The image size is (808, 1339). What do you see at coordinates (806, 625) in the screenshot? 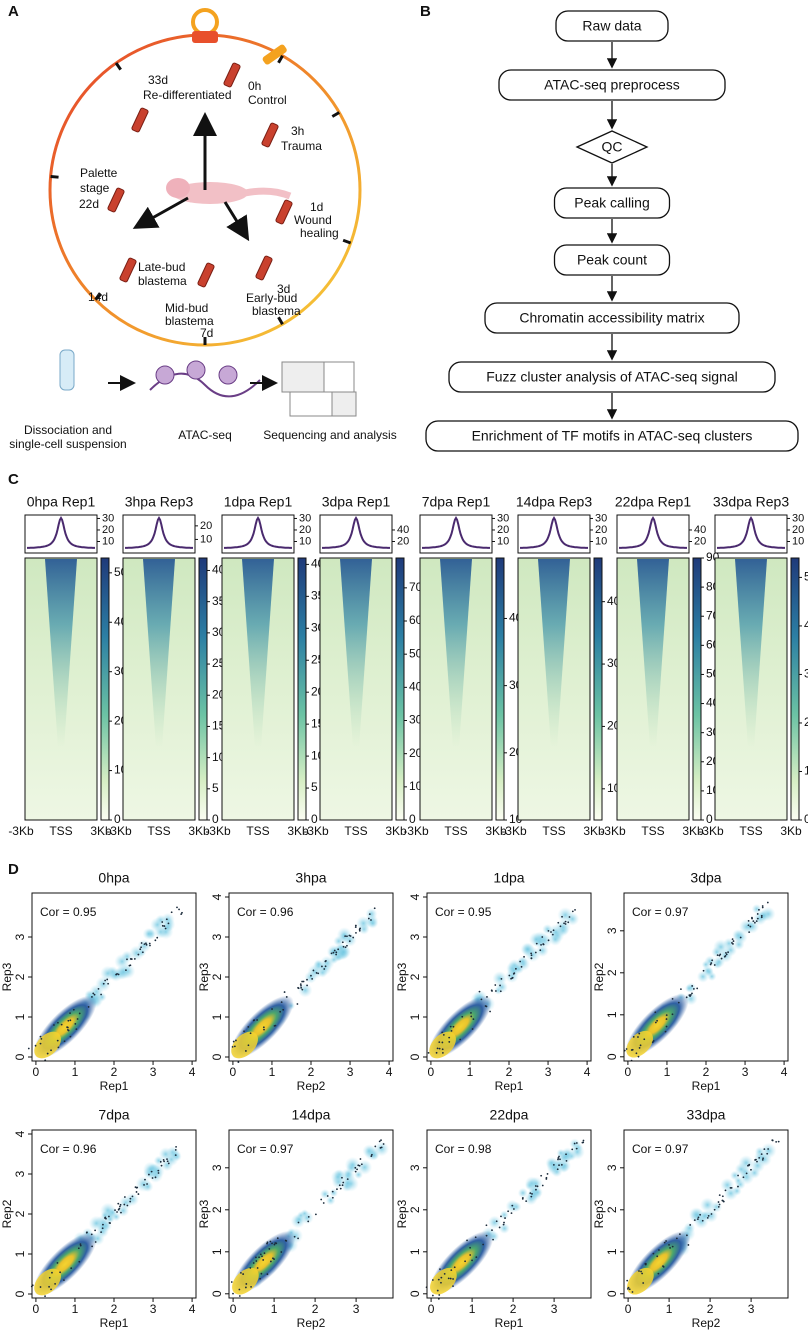
I see `colorbar-tick-label: 40` at bounding box center [806, 625].